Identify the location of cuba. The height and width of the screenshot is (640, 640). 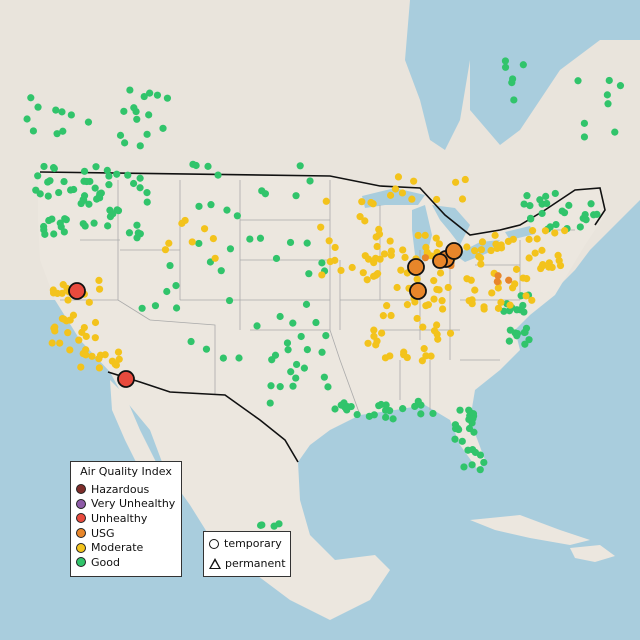
(530, 530).